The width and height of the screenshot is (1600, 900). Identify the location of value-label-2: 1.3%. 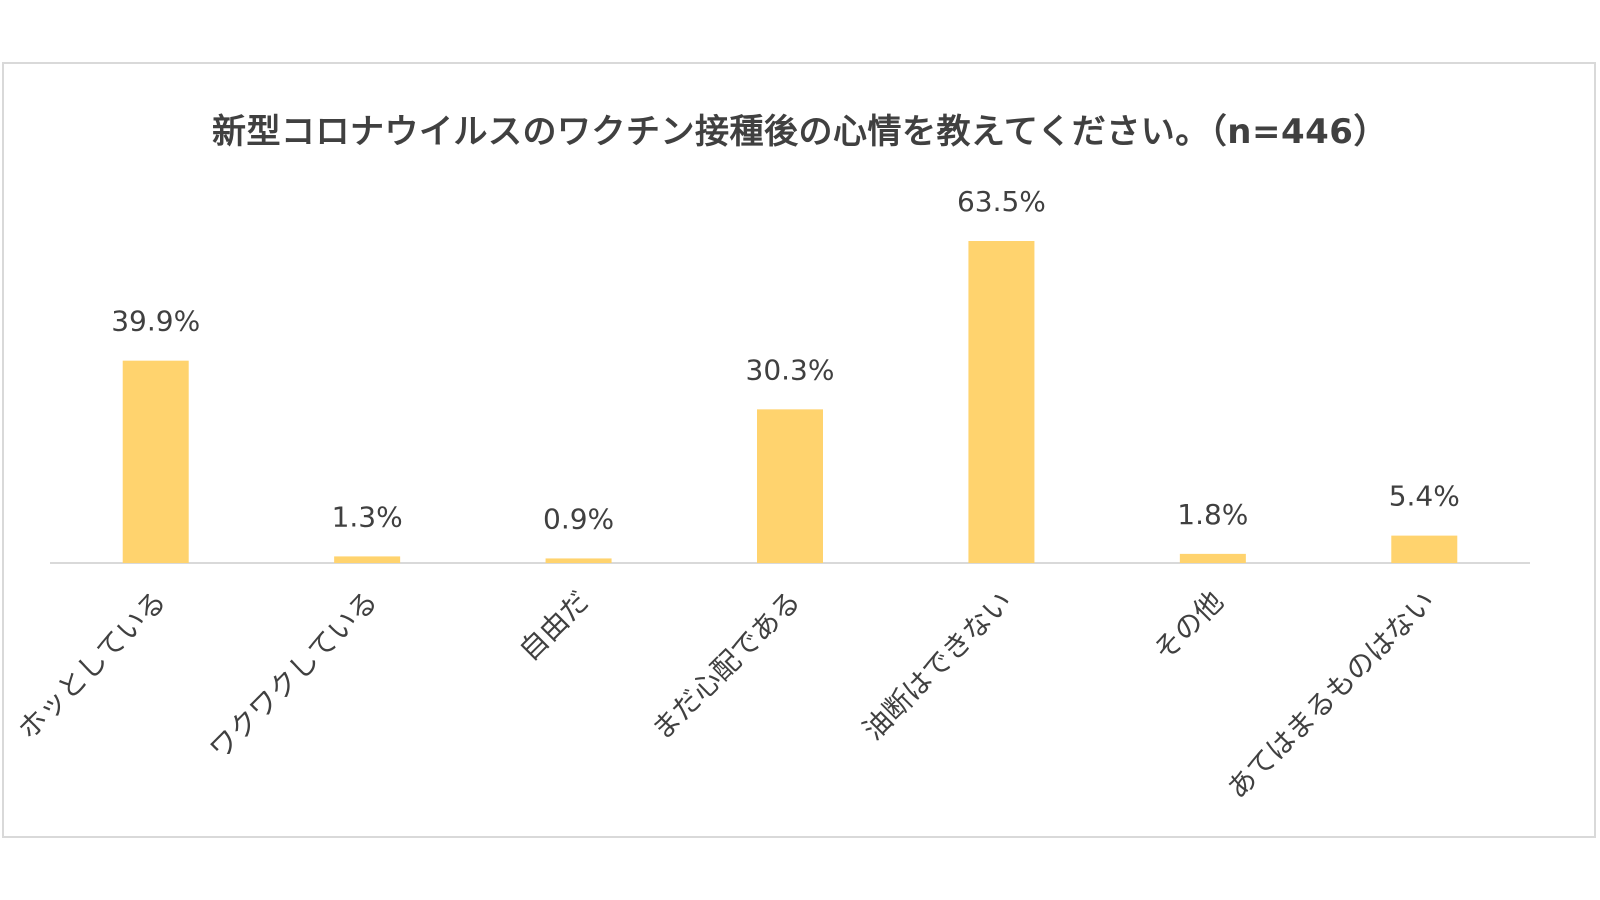
(367, 516).